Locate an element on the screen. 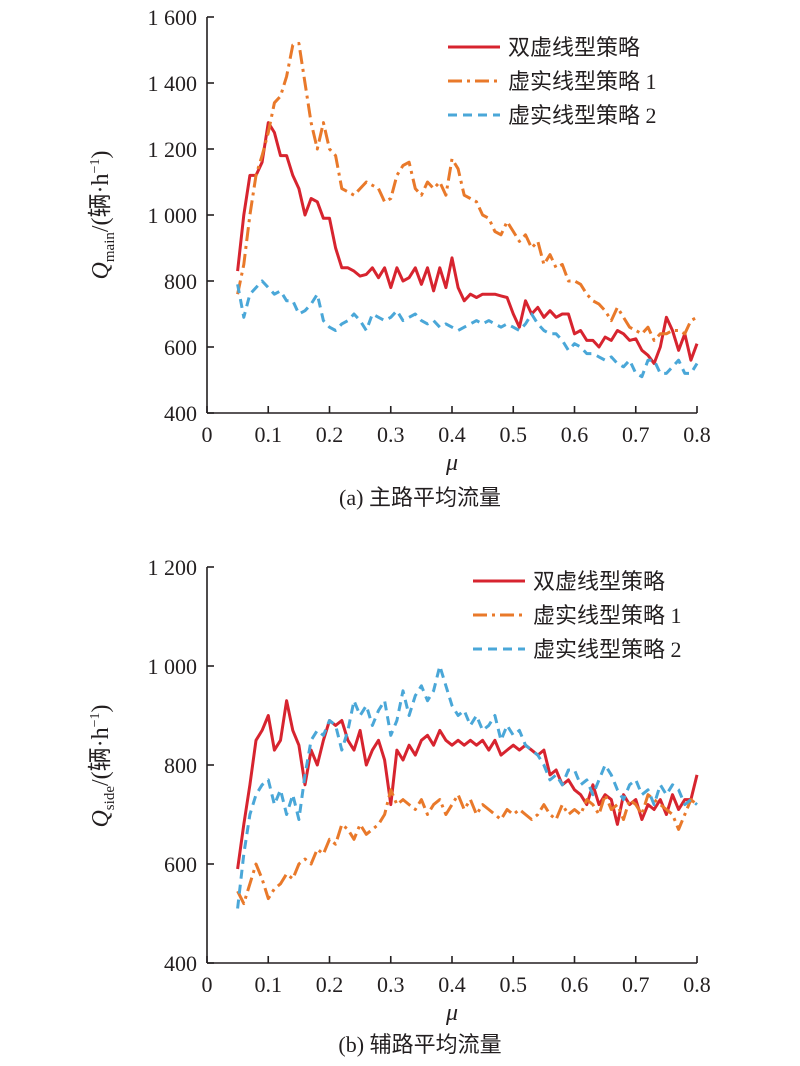 The image size is (800, 1066). chart-caption: (b) 辅路平均流量 is located at coordinates (419, 1044).